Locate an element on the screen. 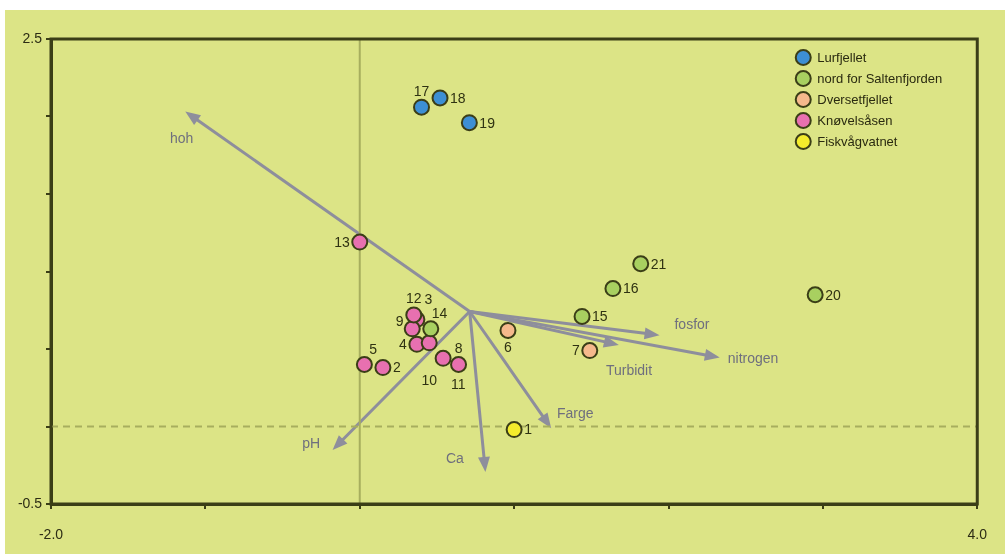 This screenshot has width=1005, height=554. annotation: 4 is located at coordinates (403, 344).